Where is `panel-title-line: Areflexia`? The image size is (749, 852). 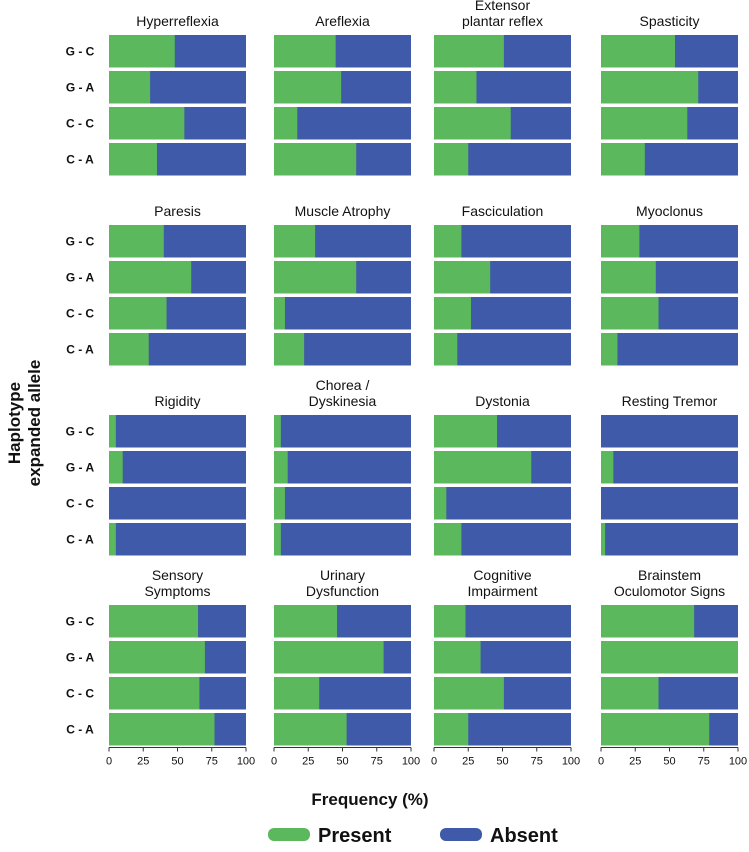
panel-title-line: Areflexia is located at coordinates (342, 21).